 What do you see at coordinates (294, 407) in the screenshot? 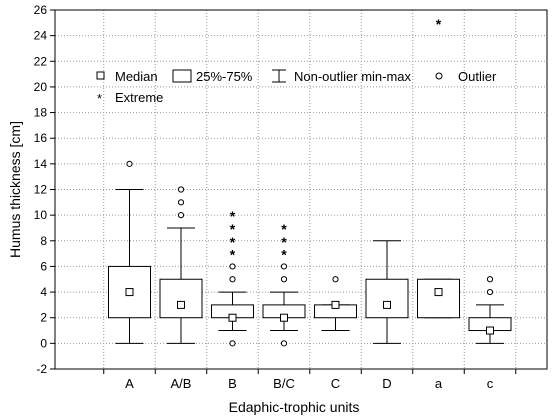
I see `x-axis-title: Edaphic-trophic units` at bounding box center [294, 407].